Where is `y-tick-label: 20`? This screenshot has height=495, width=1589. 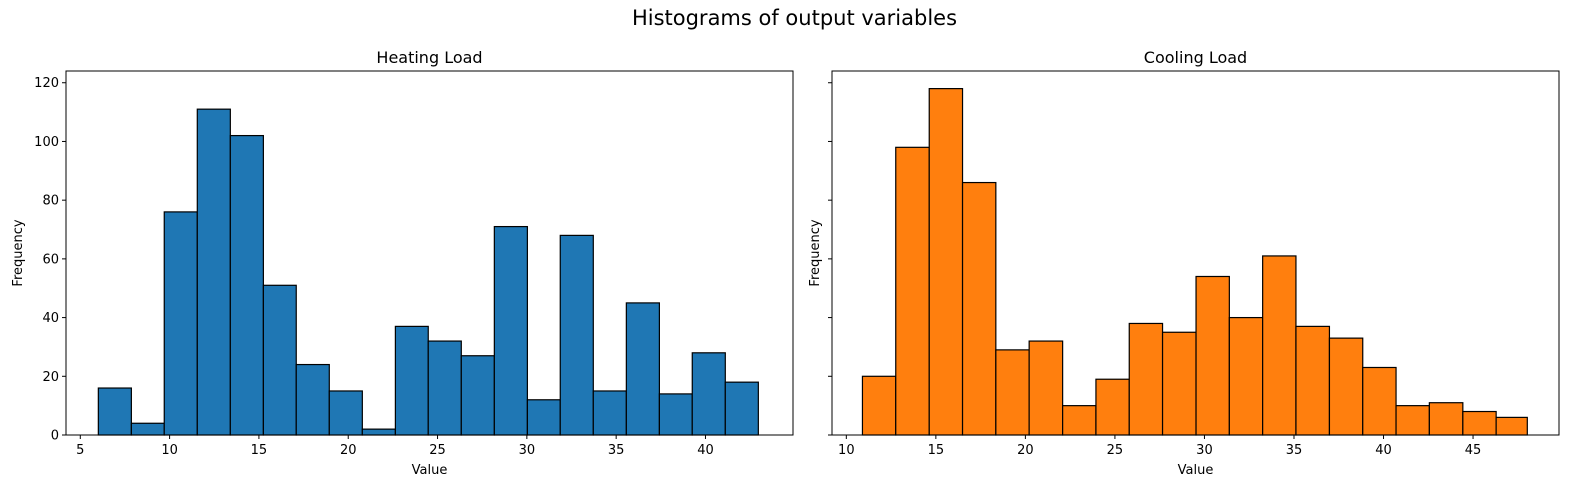
y-tick-label: 20 is located at coordinates (50, 377).